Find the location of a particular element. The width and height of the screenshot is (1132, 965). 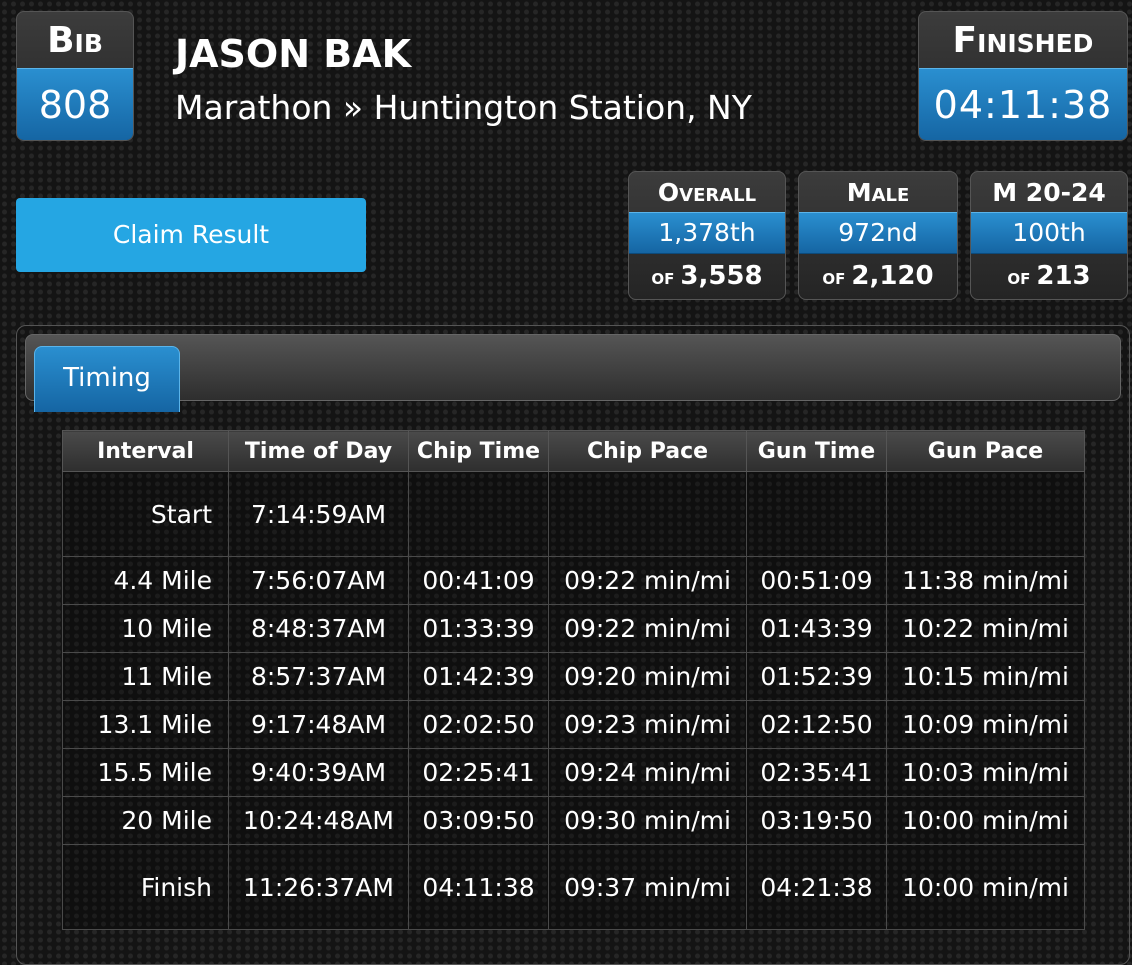

rank-total: of 2,120 is located at coordinates (878, 276).